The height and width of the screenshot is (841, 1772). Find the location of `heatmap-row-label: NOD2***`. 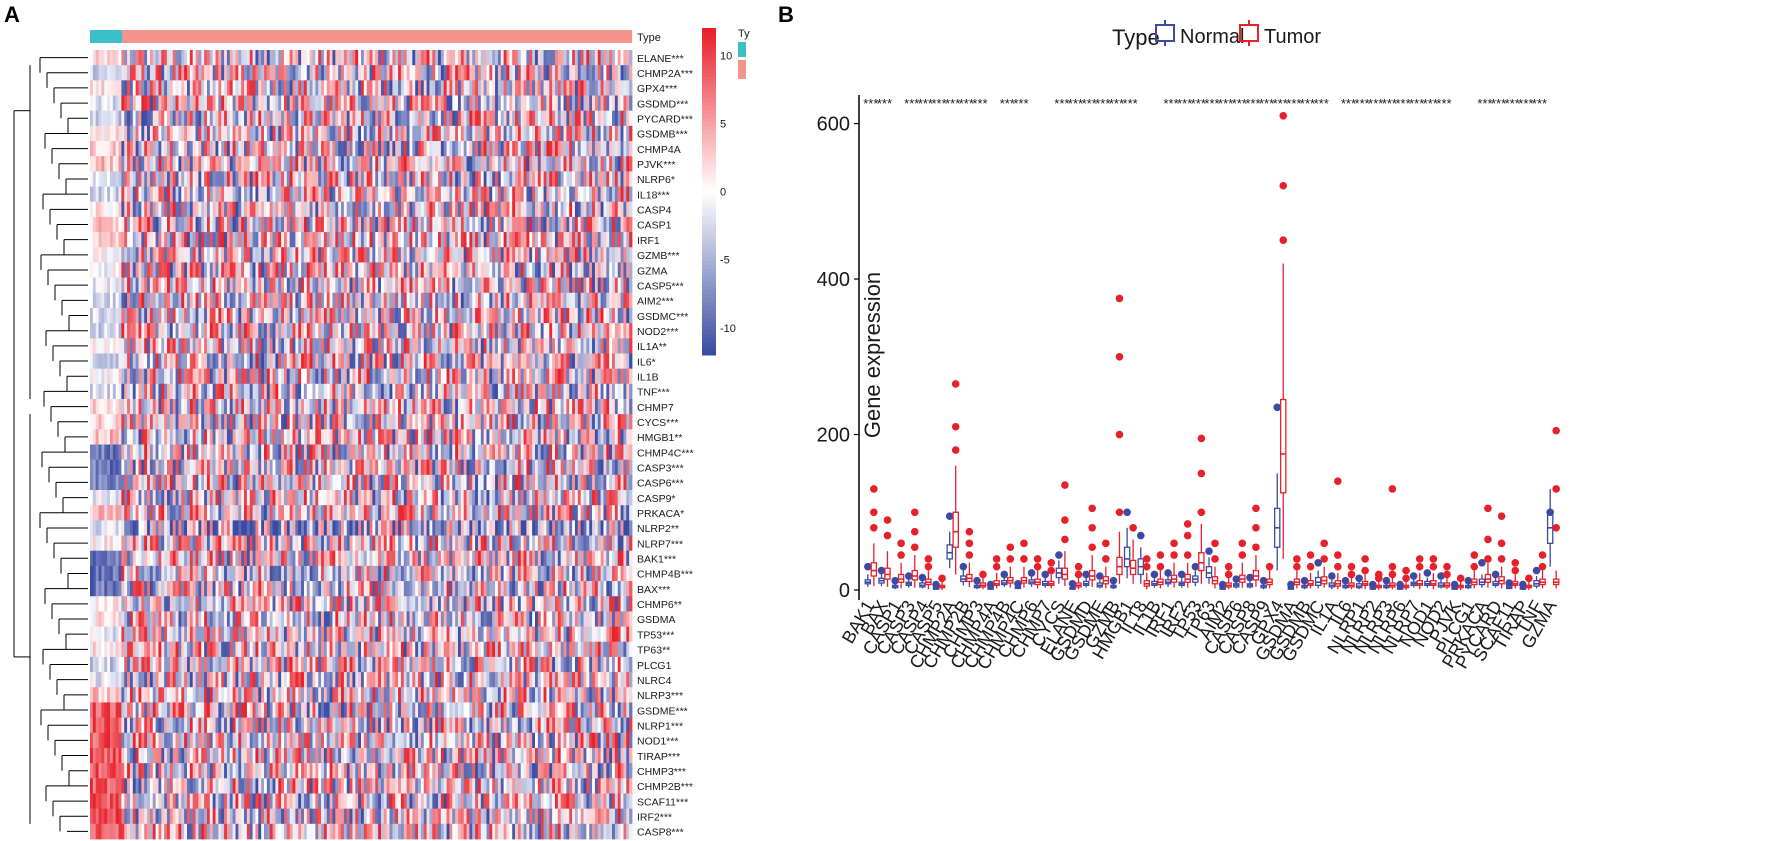

heatmap-row-label: NOD2*** is located at coordinates (657, 332).